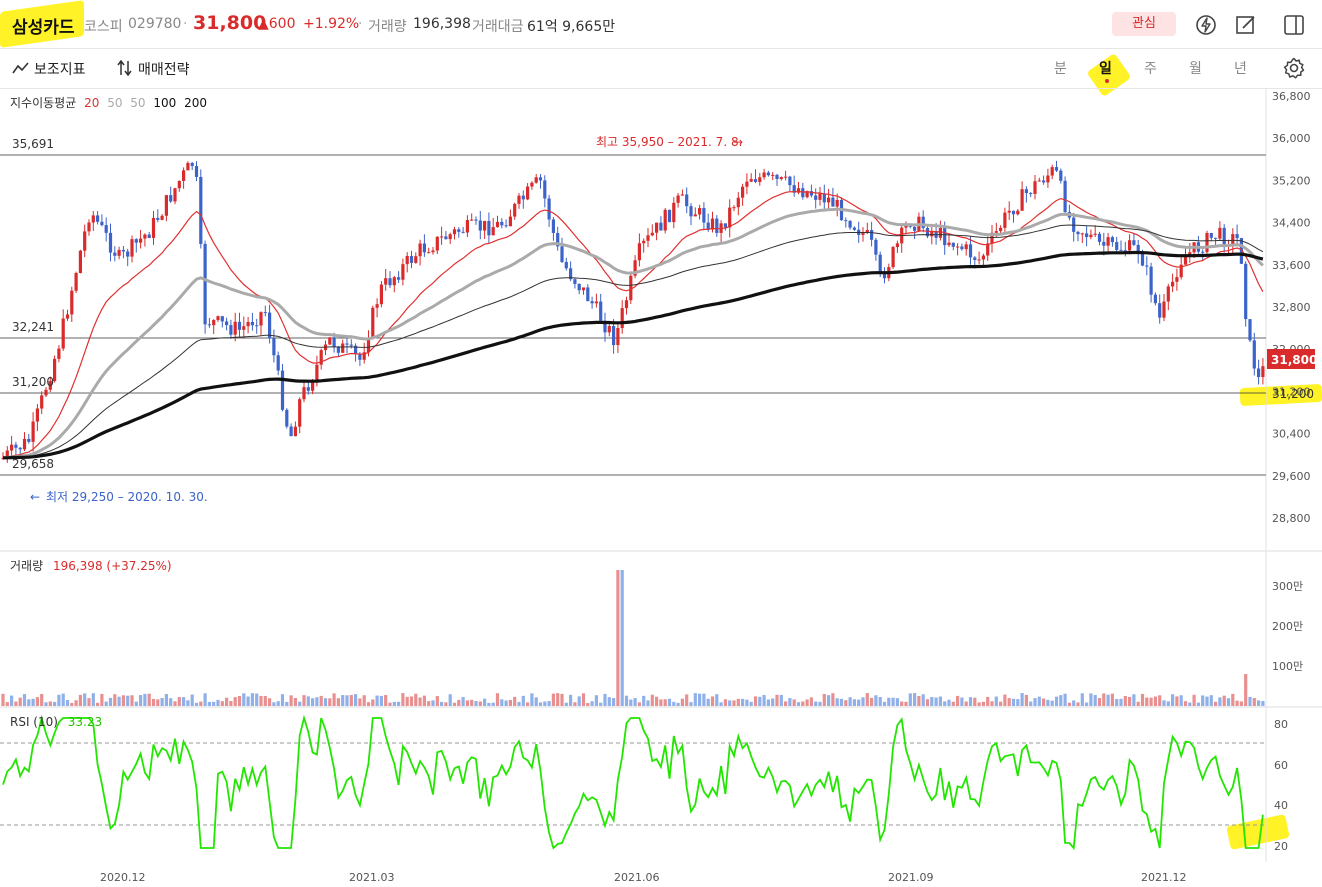  Describe the element at coordinates (1287, 586) in the screenshot. I see `volume-tick: 300만` at that location.